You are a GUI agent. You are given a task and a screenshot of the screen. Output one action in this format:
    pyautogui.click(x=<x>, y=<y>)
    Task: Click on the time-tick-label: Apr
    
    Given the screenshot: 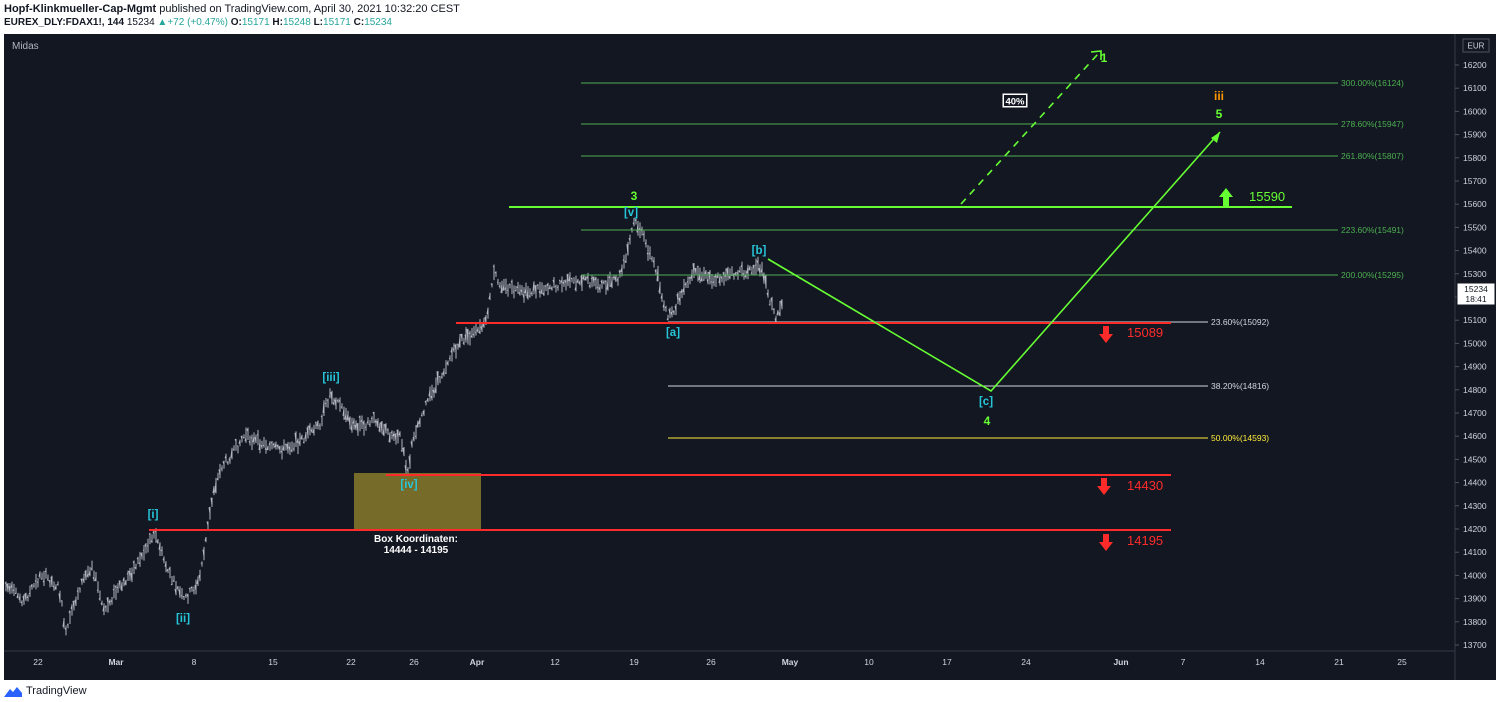 What is the action you would take?
    pyautogui.click(x=477, y=662)
    